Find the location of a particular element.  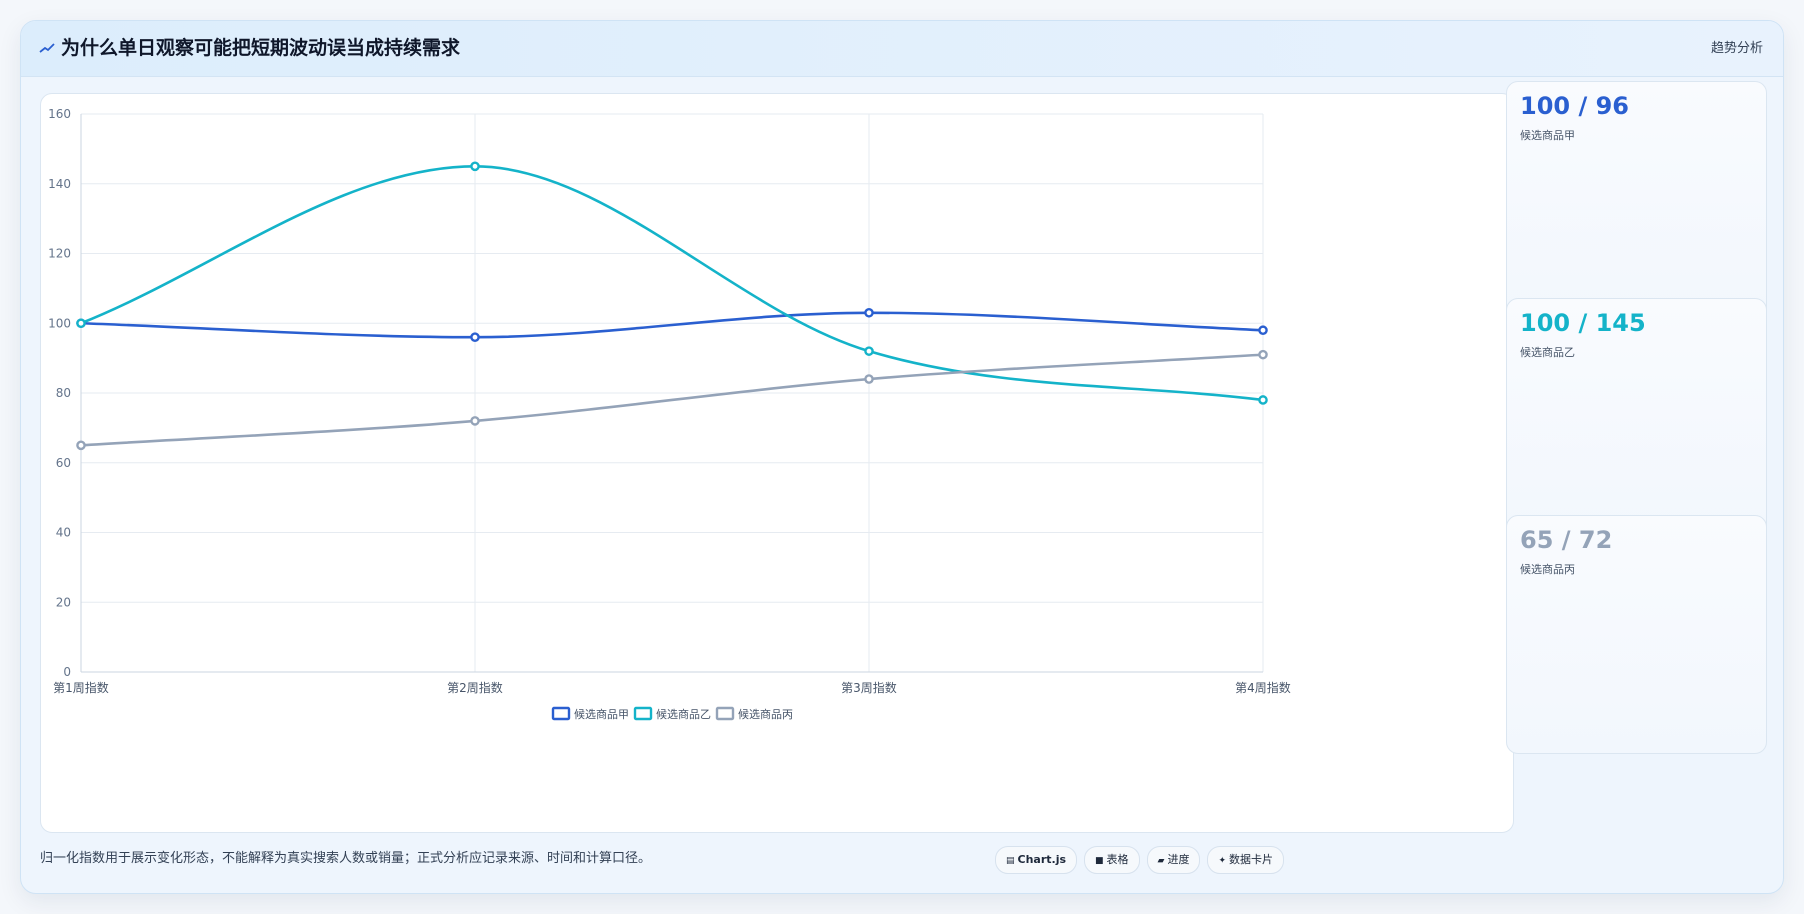

stat-value: 100 / 96 is located at coordinates (1574, 106).